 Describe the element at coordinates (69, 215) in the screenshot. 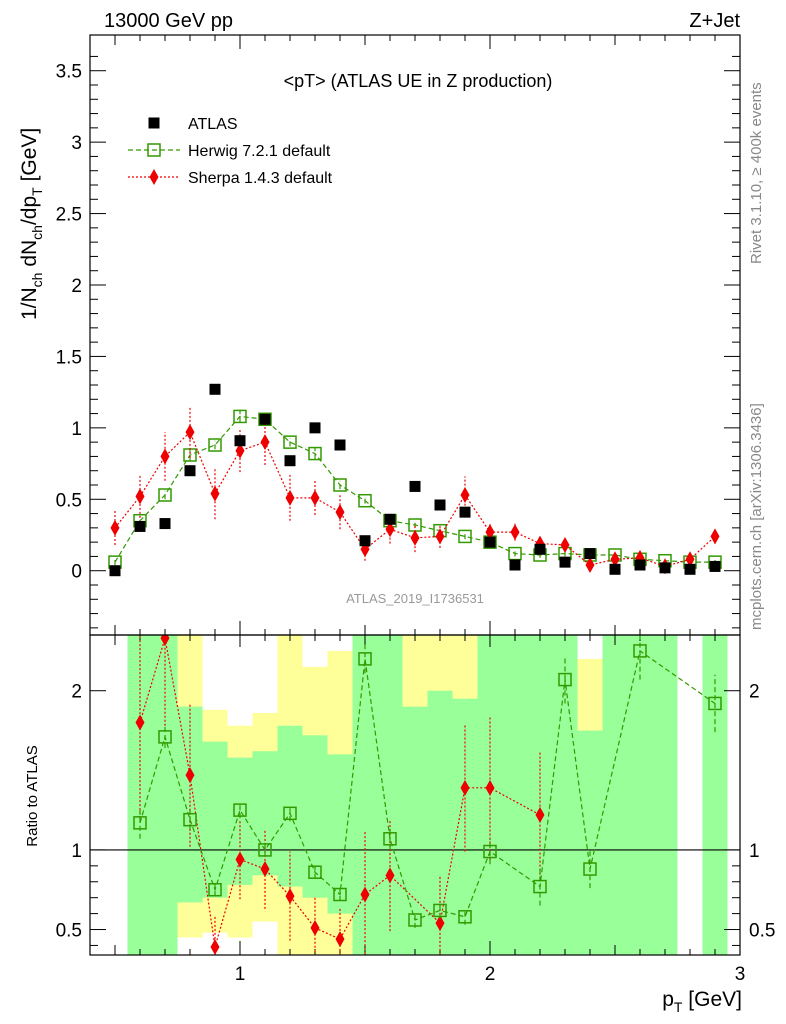

I see `y-tick-label-5: 2.5` at that location.